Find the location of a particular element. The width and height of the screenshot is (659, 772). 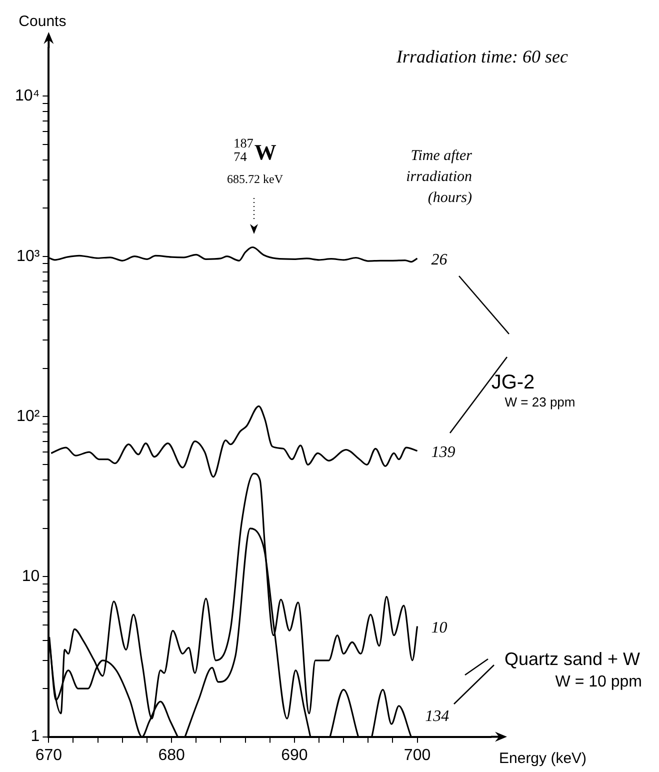

text: JG-2 is located at coordinates (513, 383).